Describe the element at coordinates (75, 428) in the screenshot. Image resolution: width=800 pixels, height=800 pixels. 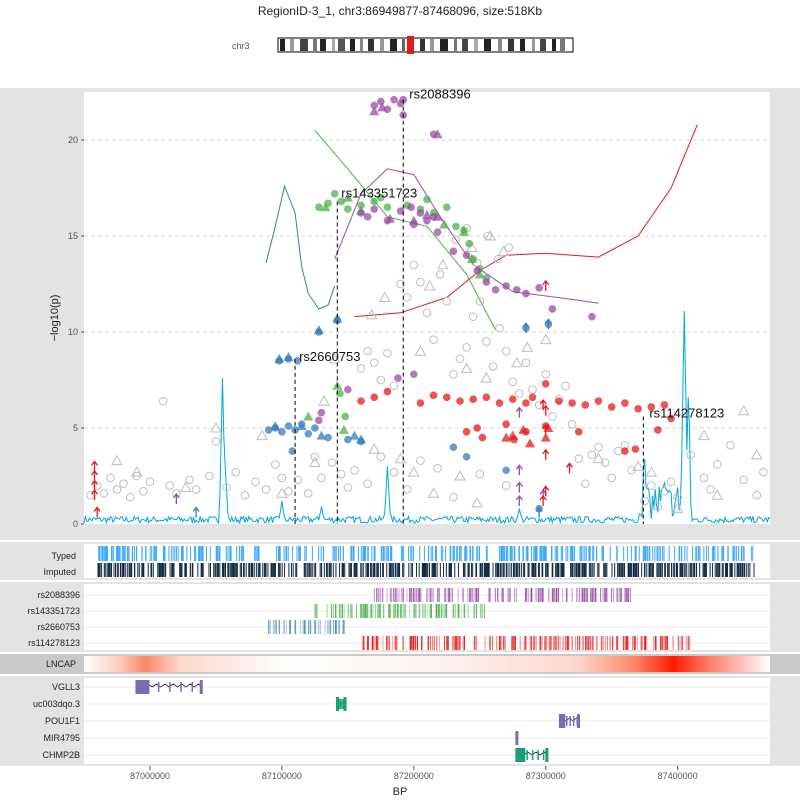
I see `y-tick-label: 5` at that location.